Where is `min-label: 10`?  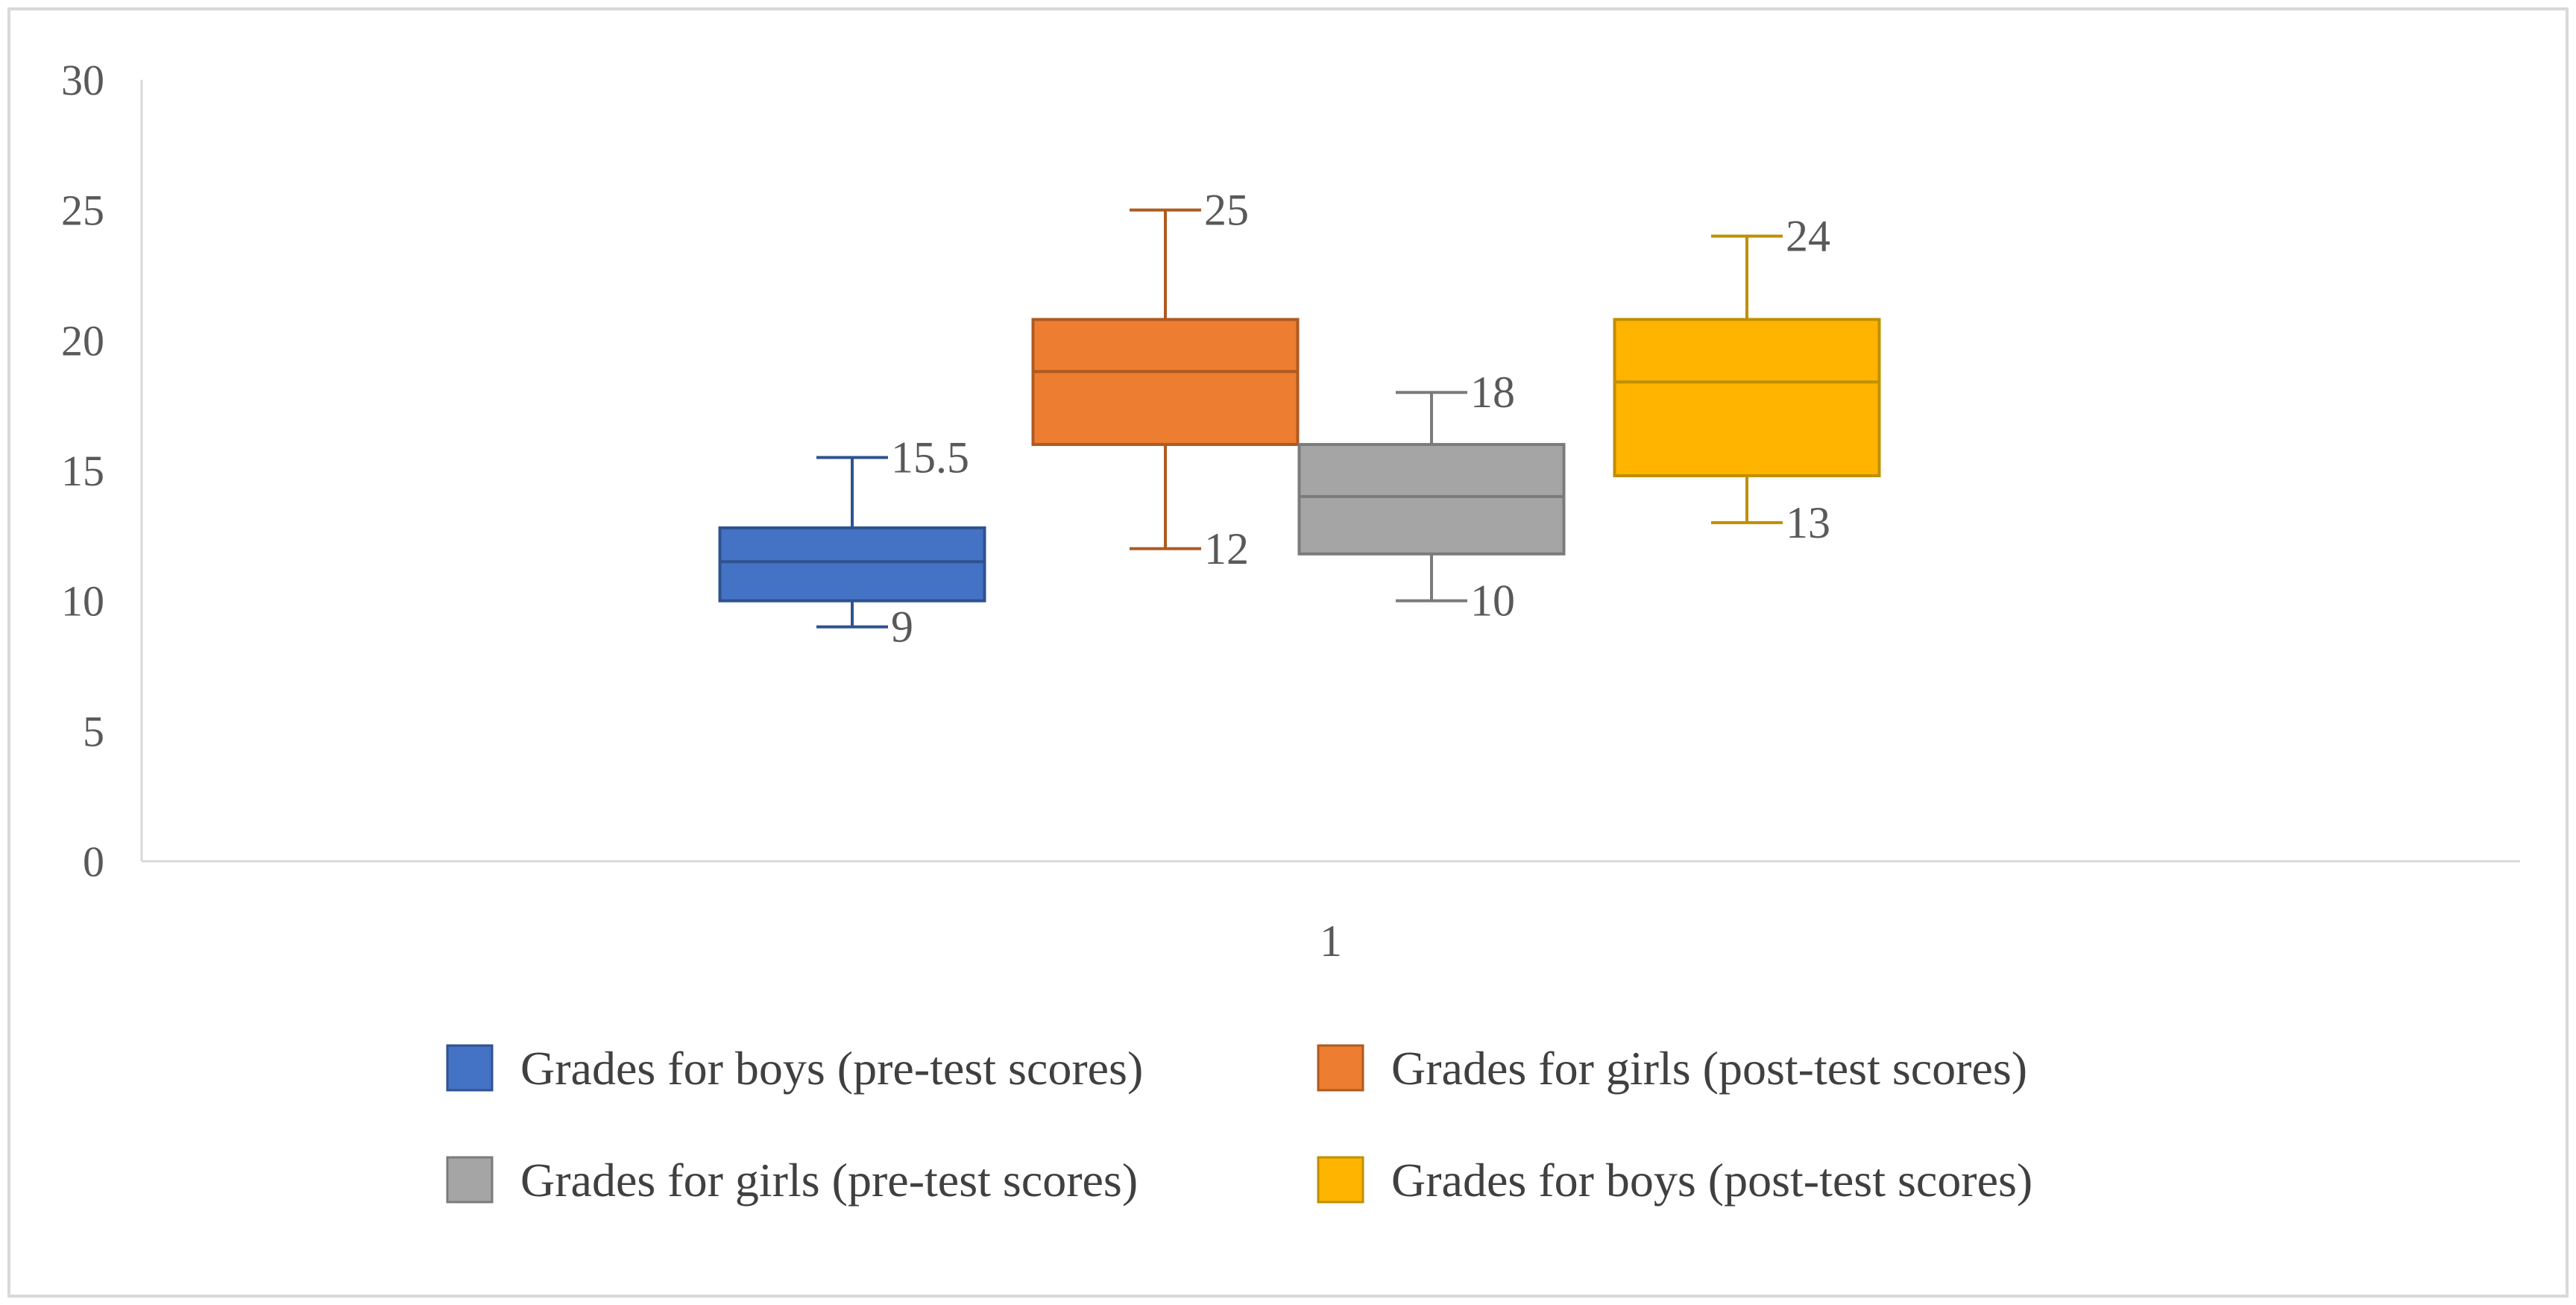 min-label: 10 is located at coordinates (1492, 601).